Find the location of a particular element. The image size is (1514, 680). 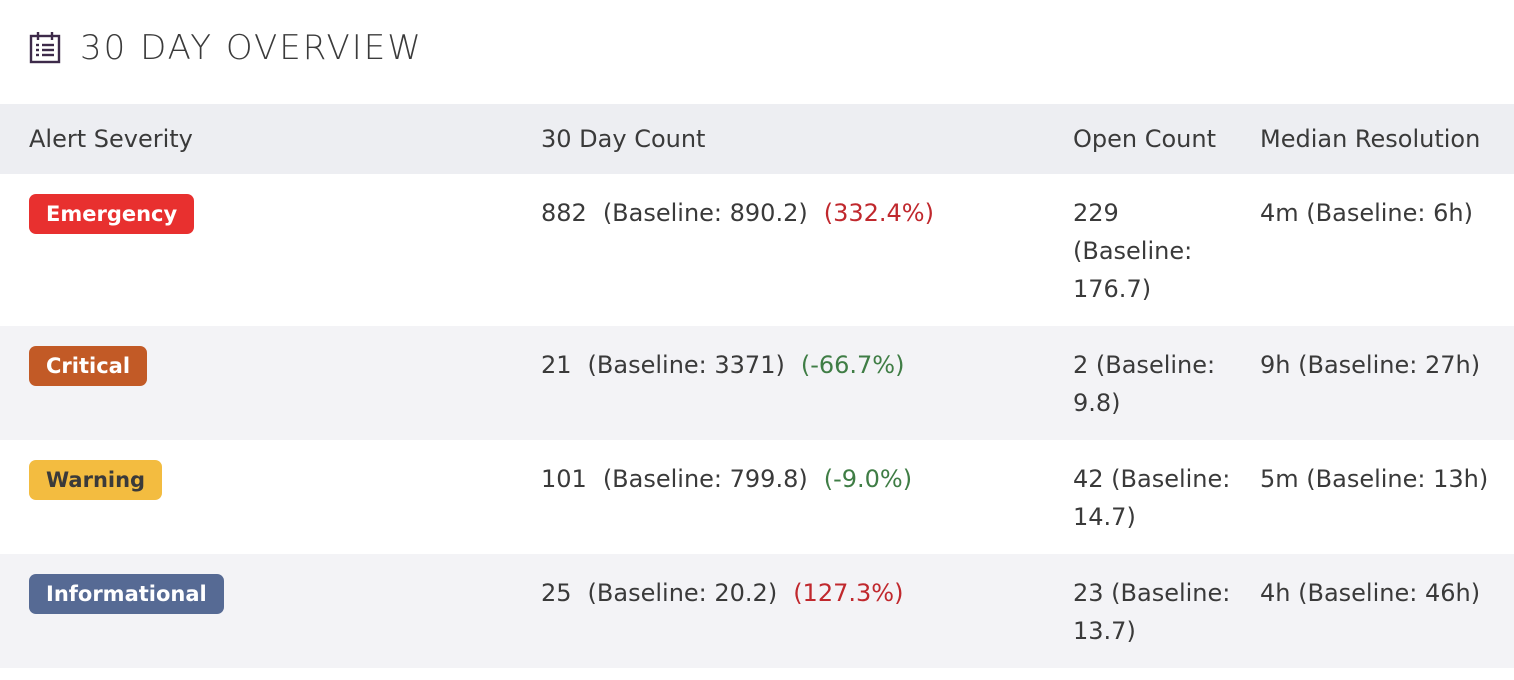

severity-cell: Informational is located at coordinates (256, 611).